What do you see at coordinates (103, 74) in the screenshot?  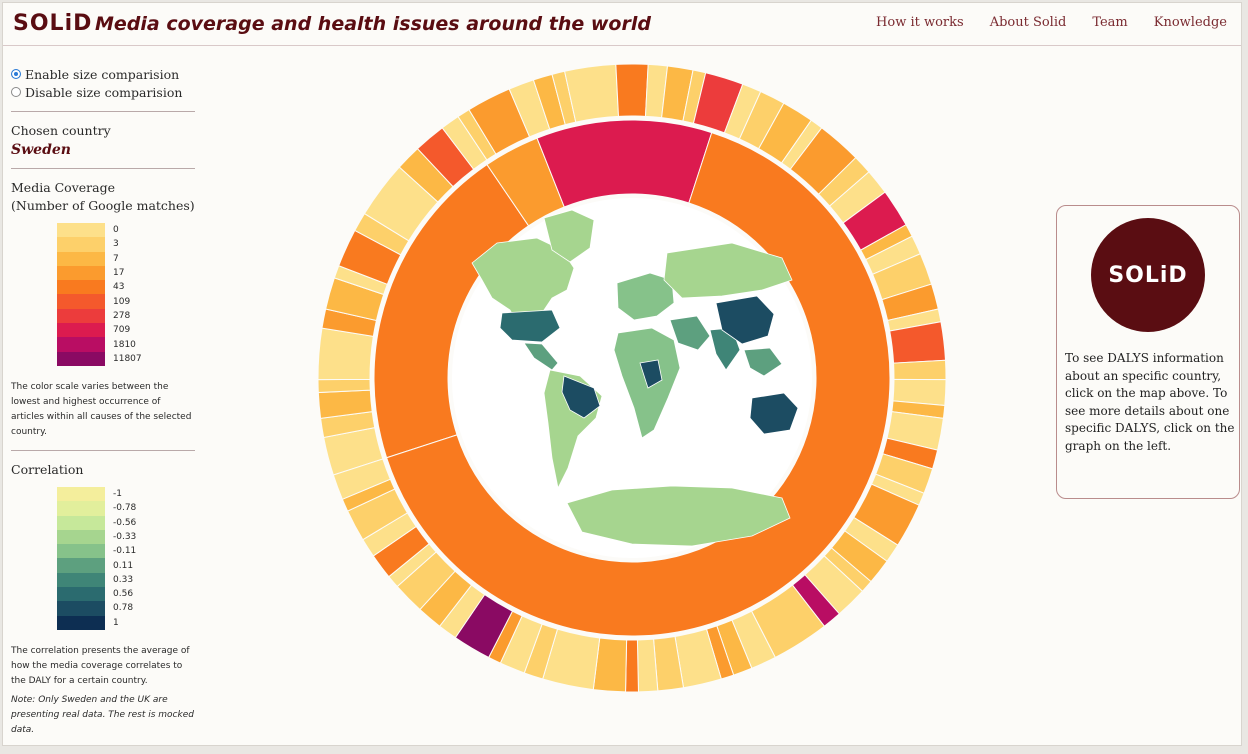 I see `enable-size-comparison-option: Enable size comparision` at bounding box center [103, 74].